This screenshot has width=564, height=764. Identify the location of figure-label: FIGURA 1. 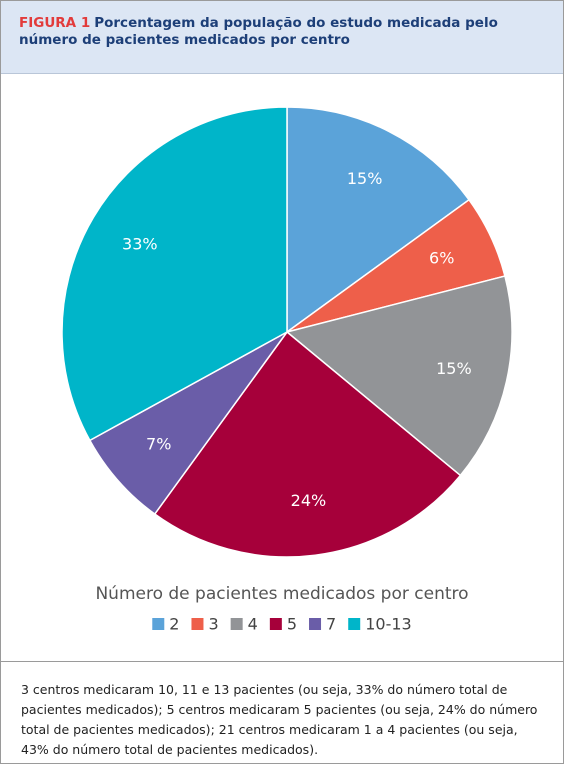
(55, 23).